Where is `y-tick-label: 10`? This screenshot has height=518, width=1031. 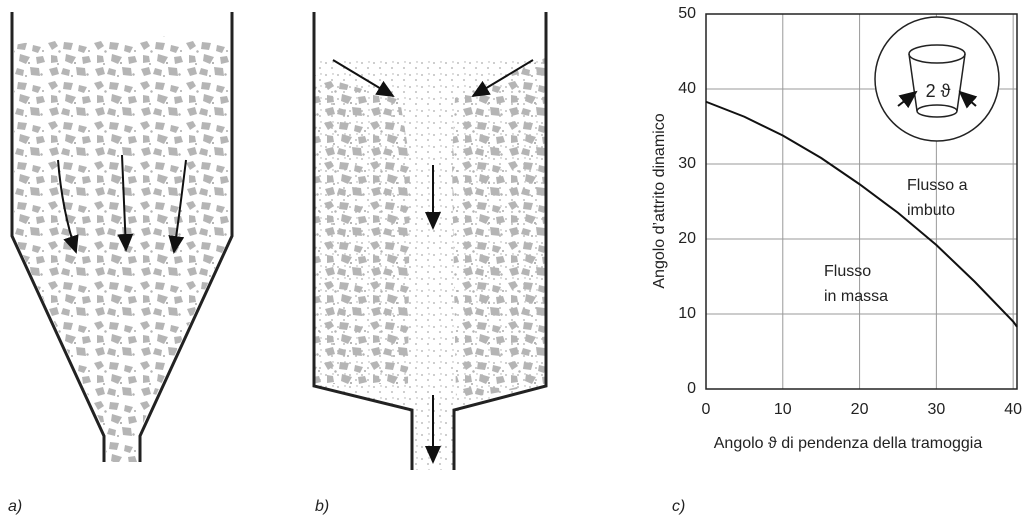
y-tick-label: 10 is located at coordinates (687, 313).